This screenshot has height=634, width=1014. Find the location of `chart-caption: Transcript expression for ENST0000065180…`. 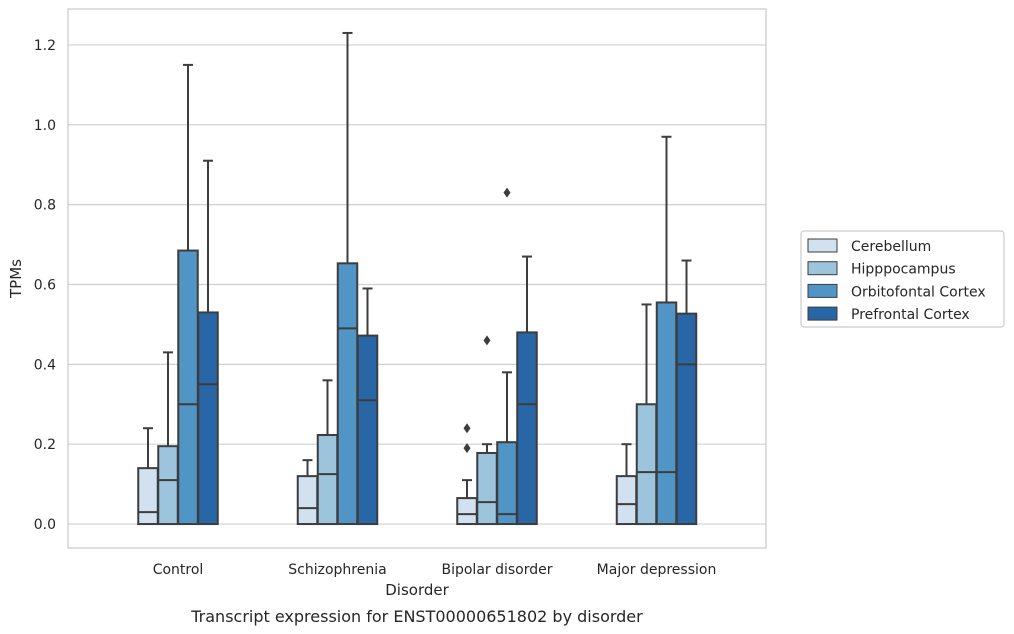

chart-caption: Transcript expression for ENST0000065180… is located at coordinates (416, 616).